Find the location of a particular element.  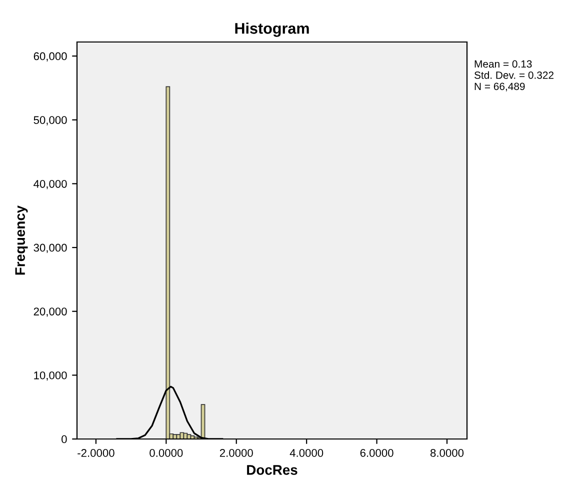

y-tick-label: 60,000 is located at coordinates (50, 57).